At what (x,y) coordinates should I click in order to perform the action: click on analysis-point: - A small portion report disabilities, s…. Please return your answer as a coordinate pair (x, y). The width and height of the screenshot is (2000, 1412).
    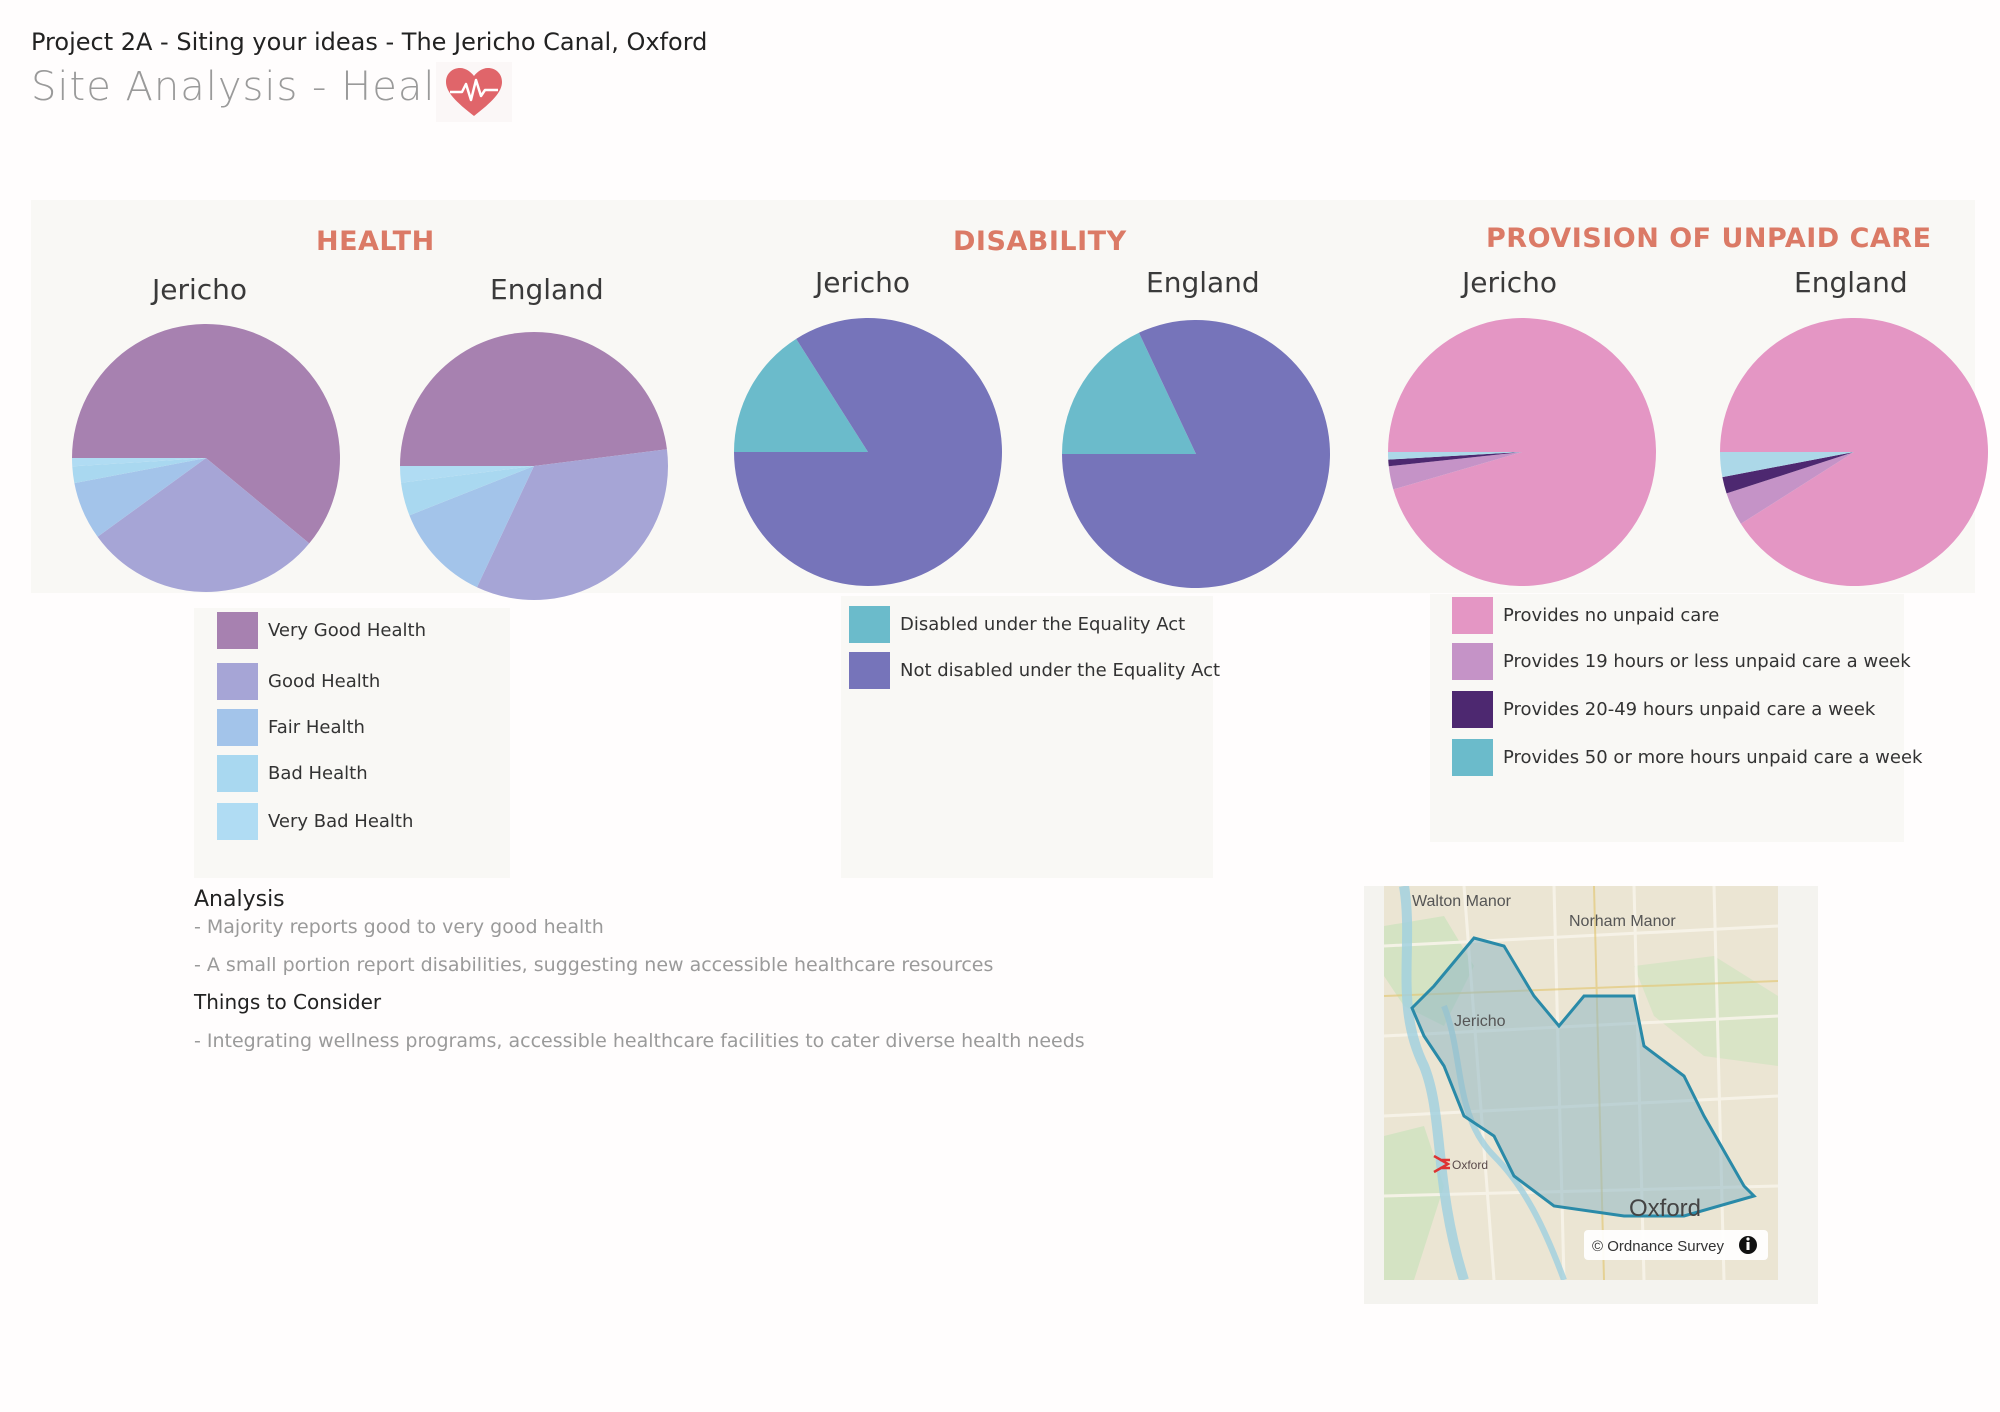
    Looking at the image, I should click on (594, 965).